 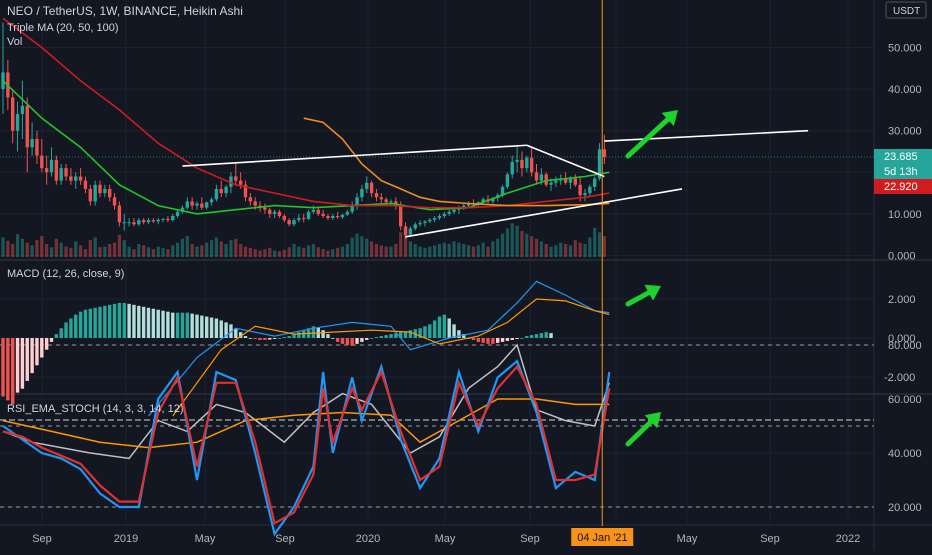 I want to click on time-axis: Sep 2019 May Sep 2020 May Sep May Sep 2022, so click(x=446, y=539).